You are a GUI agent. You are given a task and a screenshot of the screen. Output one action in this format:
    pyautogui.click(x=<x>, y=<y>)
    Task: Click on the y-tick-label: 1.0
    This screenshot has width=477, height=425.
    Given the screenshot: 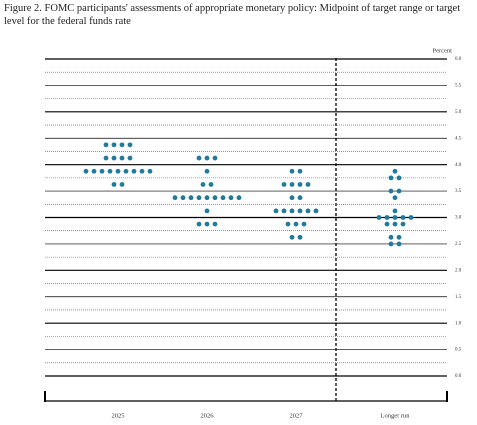 What is the action you would take?
    pyautogui.click(x=458, y=323)
    